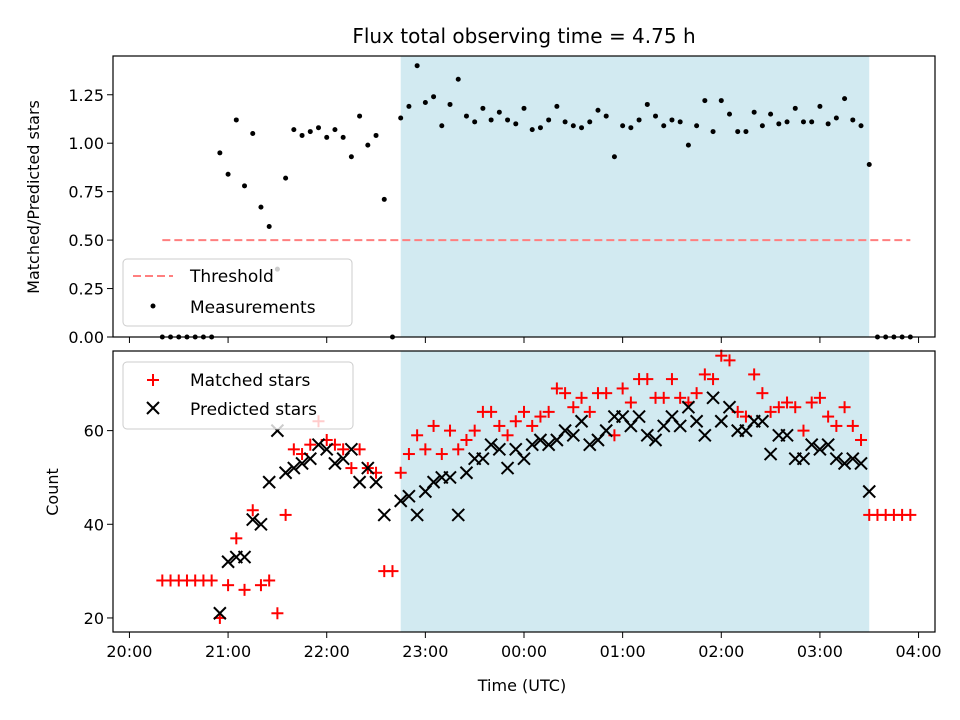 The height and width of the screenshot is (720, 960). Describe the element at coordinates (52, 492) in the screenshot. I see `bottom-y-axis-label: Count` at that location.